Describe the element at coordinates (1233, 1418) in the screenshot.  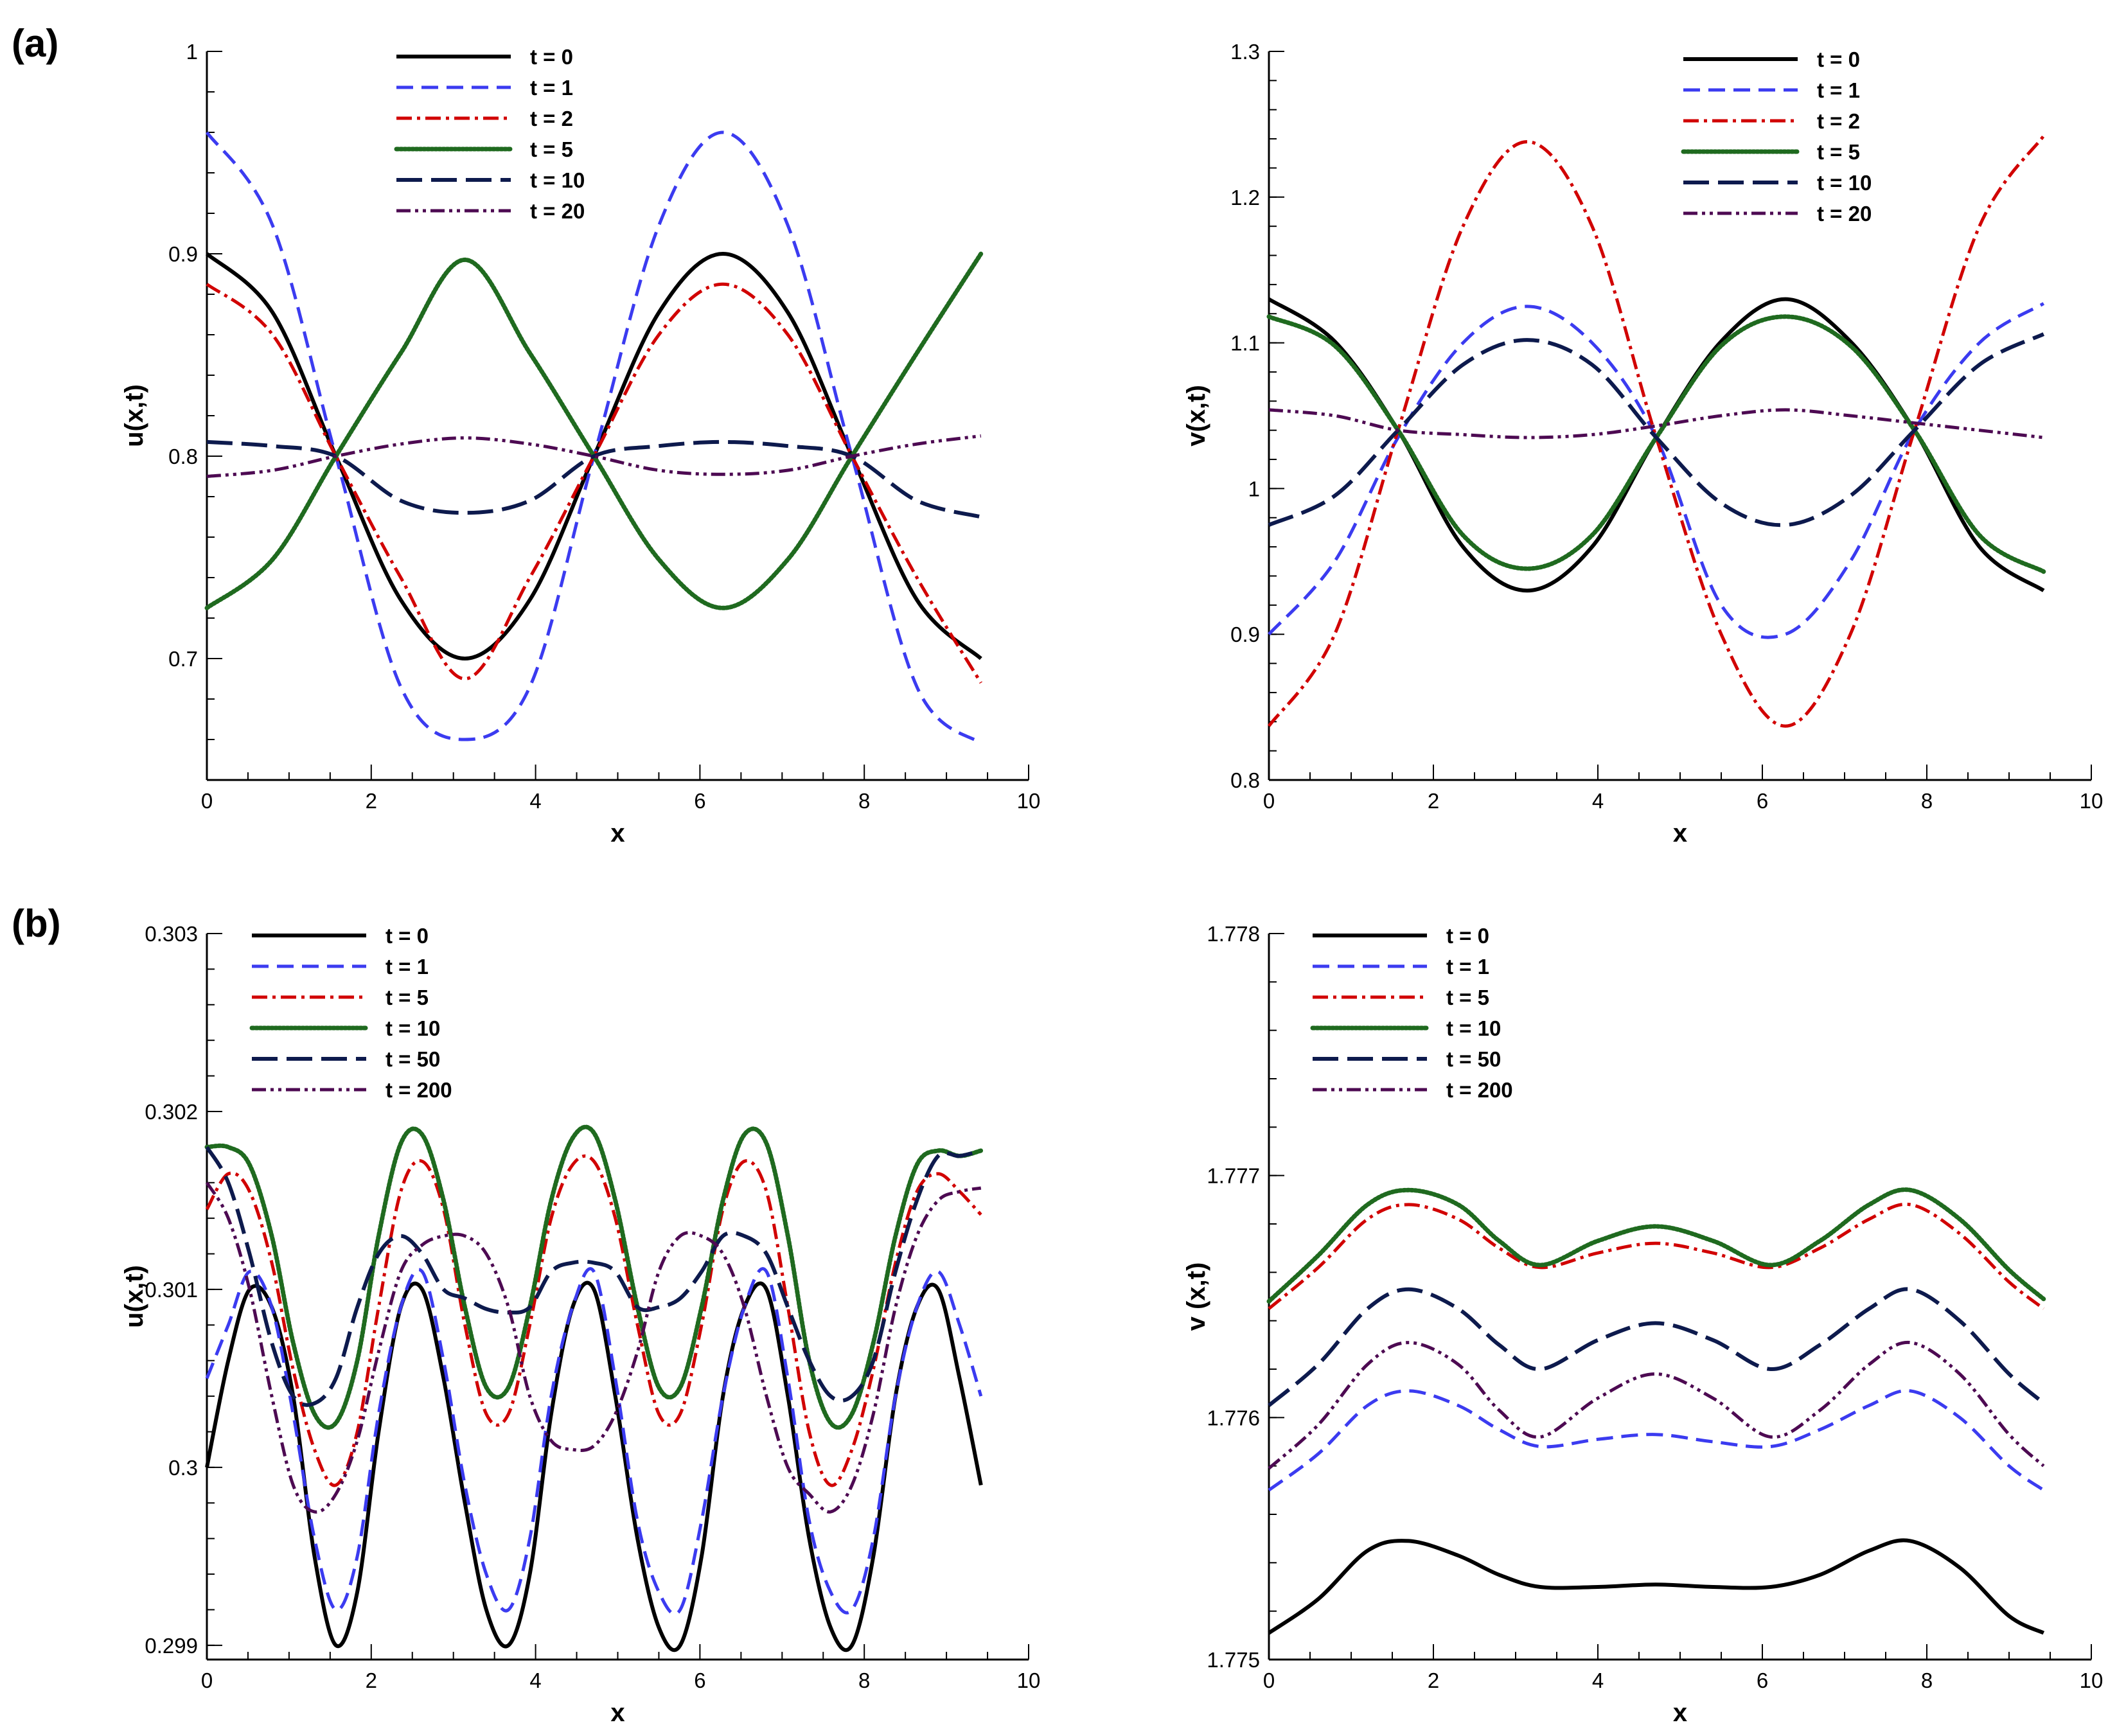
I see `y-tick-label: 1.776` at that location.